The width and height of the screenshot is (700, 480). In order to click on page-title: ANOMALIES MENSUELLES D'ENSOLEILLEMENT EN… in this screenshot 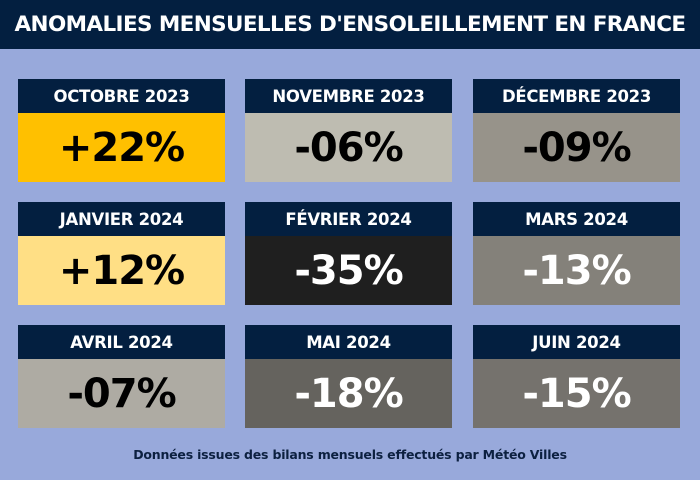, I will do `click(350, 24)`.